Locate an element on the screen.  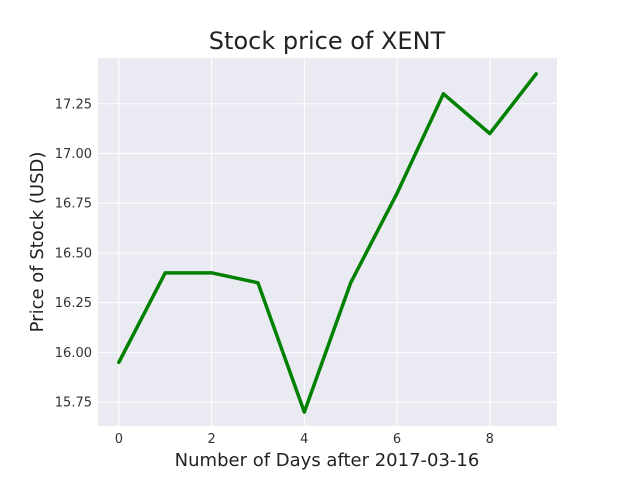
y-tick-label: 16.00 is located at coordinates (73, 353).